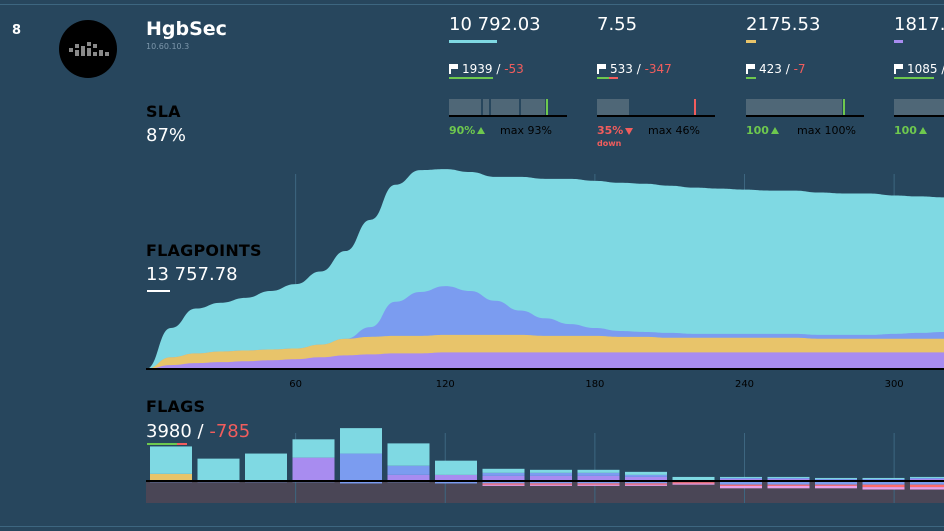 This screenshot has width=944, height=531. Describe the element at coordinates (495, 24) in the screenshot. I see `service-score: 10 792.03` at that location.